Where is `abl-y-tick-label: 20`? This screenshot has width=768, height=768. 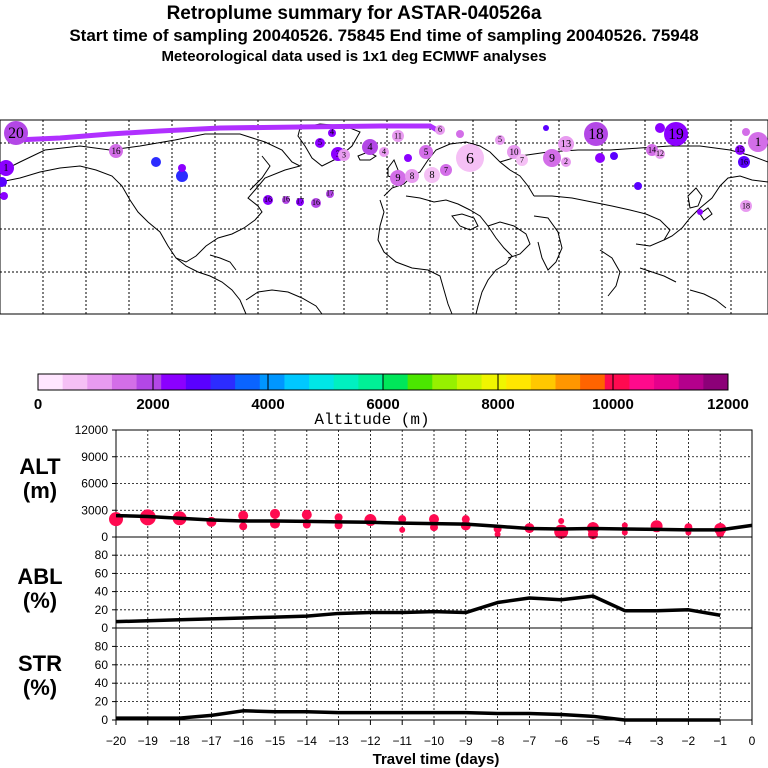
abl-y-tick-label: 20 is located at coordinates (102, 610).